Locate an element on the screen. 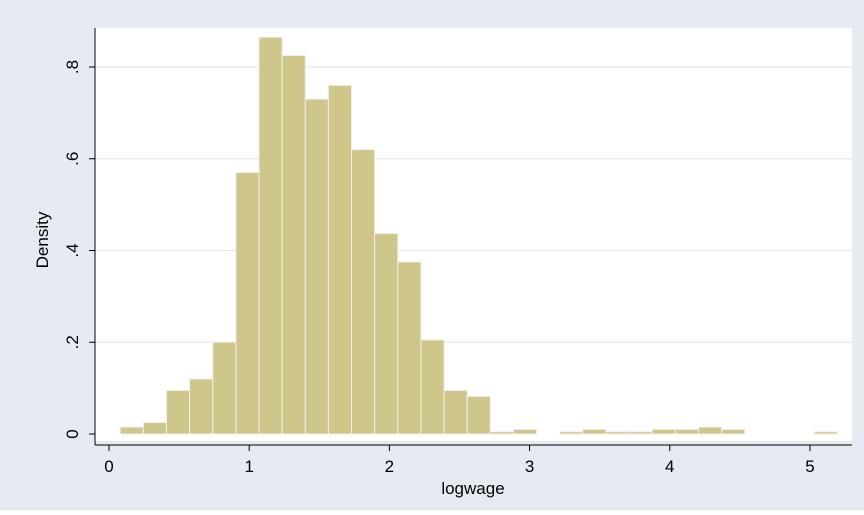 The image size is (864, 515). x-tick-label-0: 0 is located at coordinates (108, 466).